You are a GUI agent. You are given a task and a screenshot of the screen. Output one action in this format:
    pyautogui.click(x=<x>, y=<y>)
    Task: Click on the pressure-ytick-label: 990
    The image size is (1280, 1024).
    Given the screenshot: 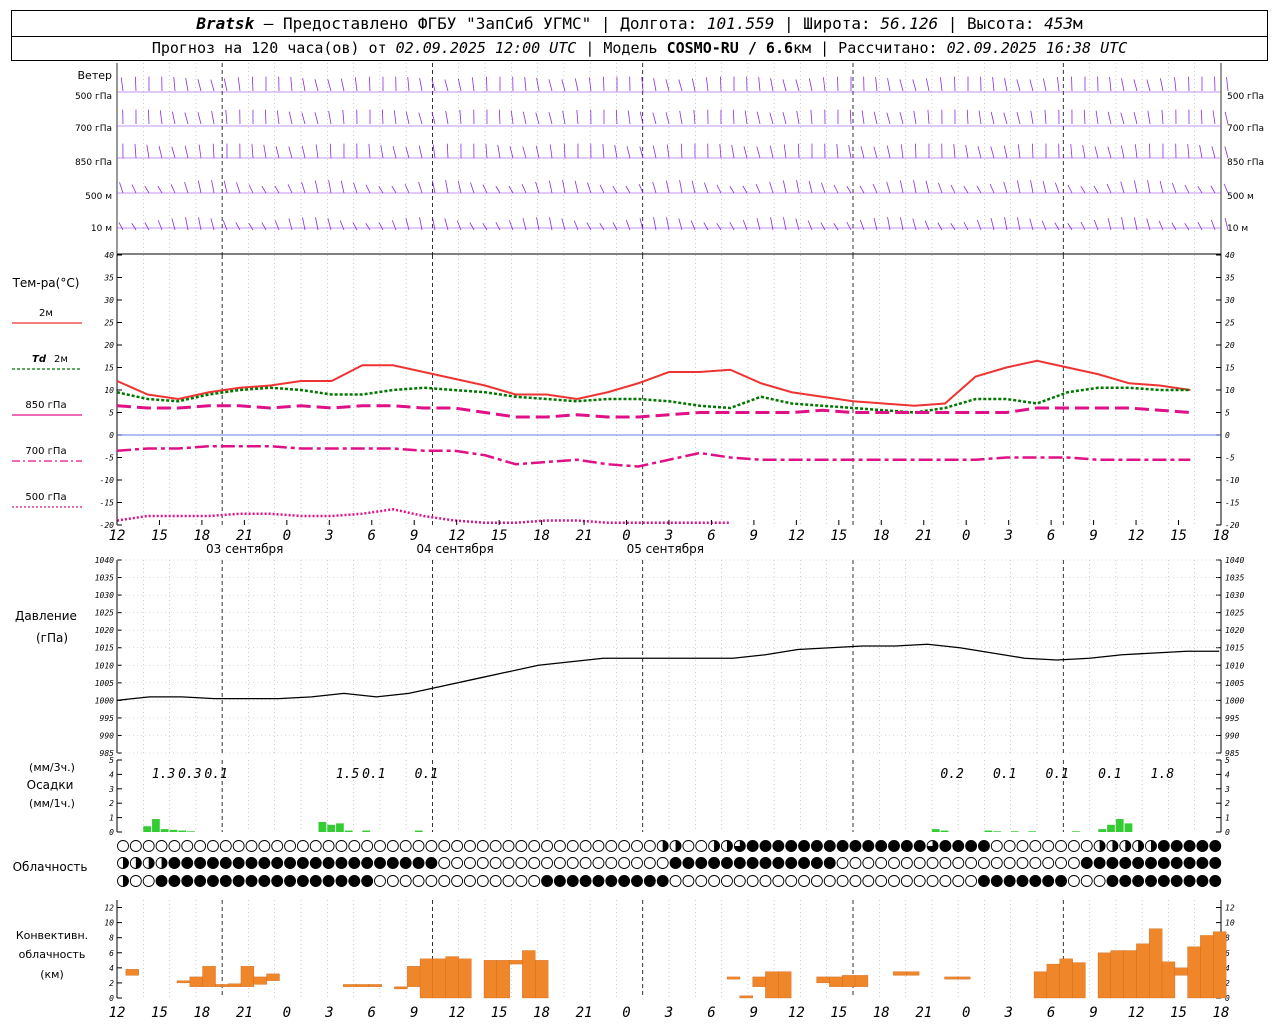 What is the action you would take?
    pyautogui.click(x=107, y=735)
    